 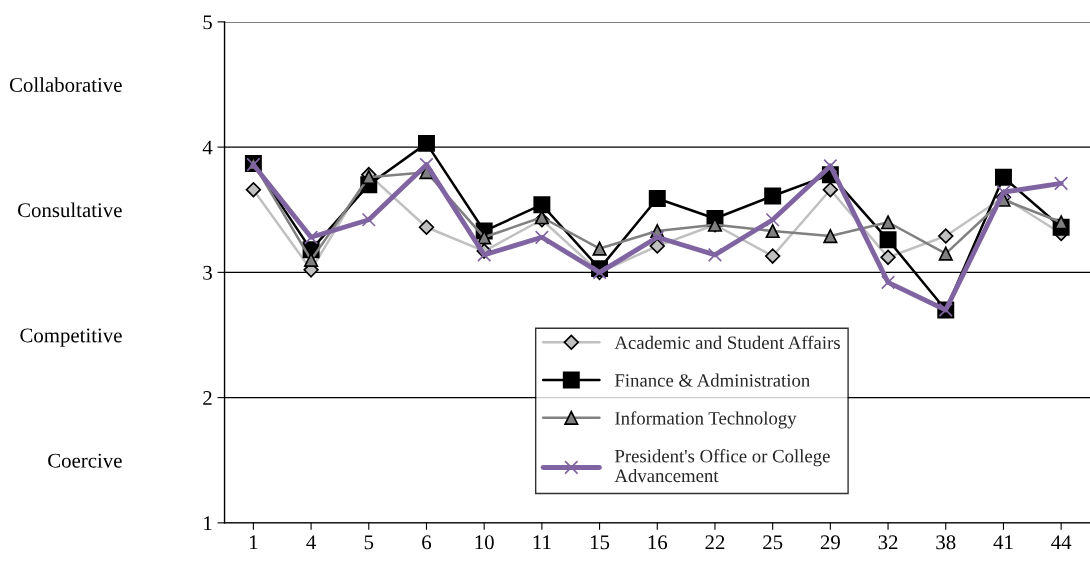 What do you see at coordinates (946, 542) in the screenshot?
I see `x-tick-label: 38` at bounding box center [946, 542].